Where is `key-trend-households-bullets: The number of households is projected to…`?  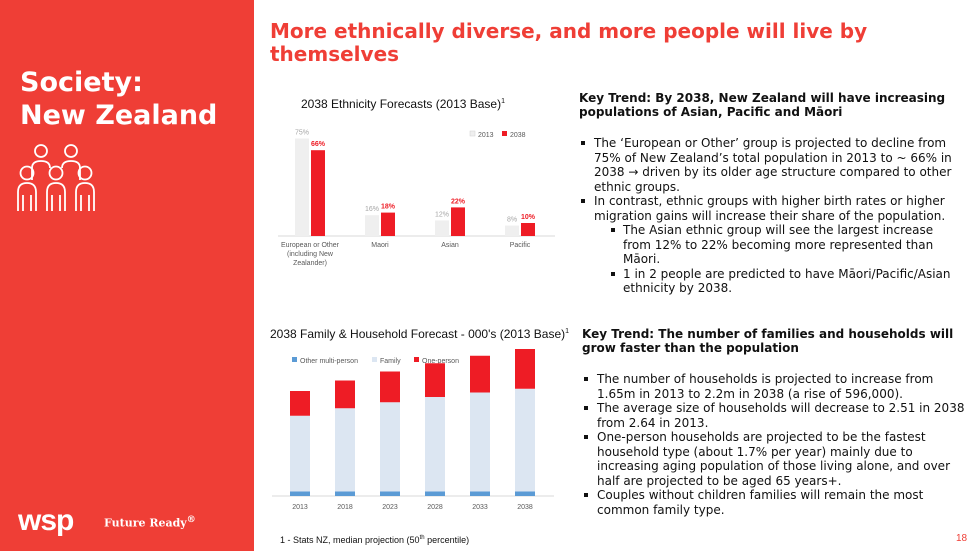 key-trend-households-bullets: The number of households is projected to… is located at coordinates (775, 444).